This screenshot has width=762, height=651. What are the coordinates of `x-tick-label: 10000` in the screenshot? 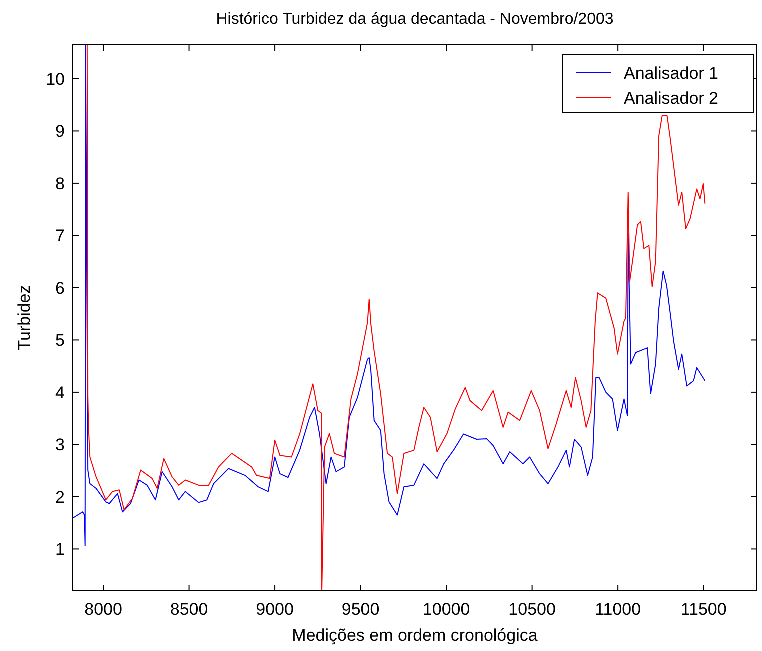 It's located at (446, 609).